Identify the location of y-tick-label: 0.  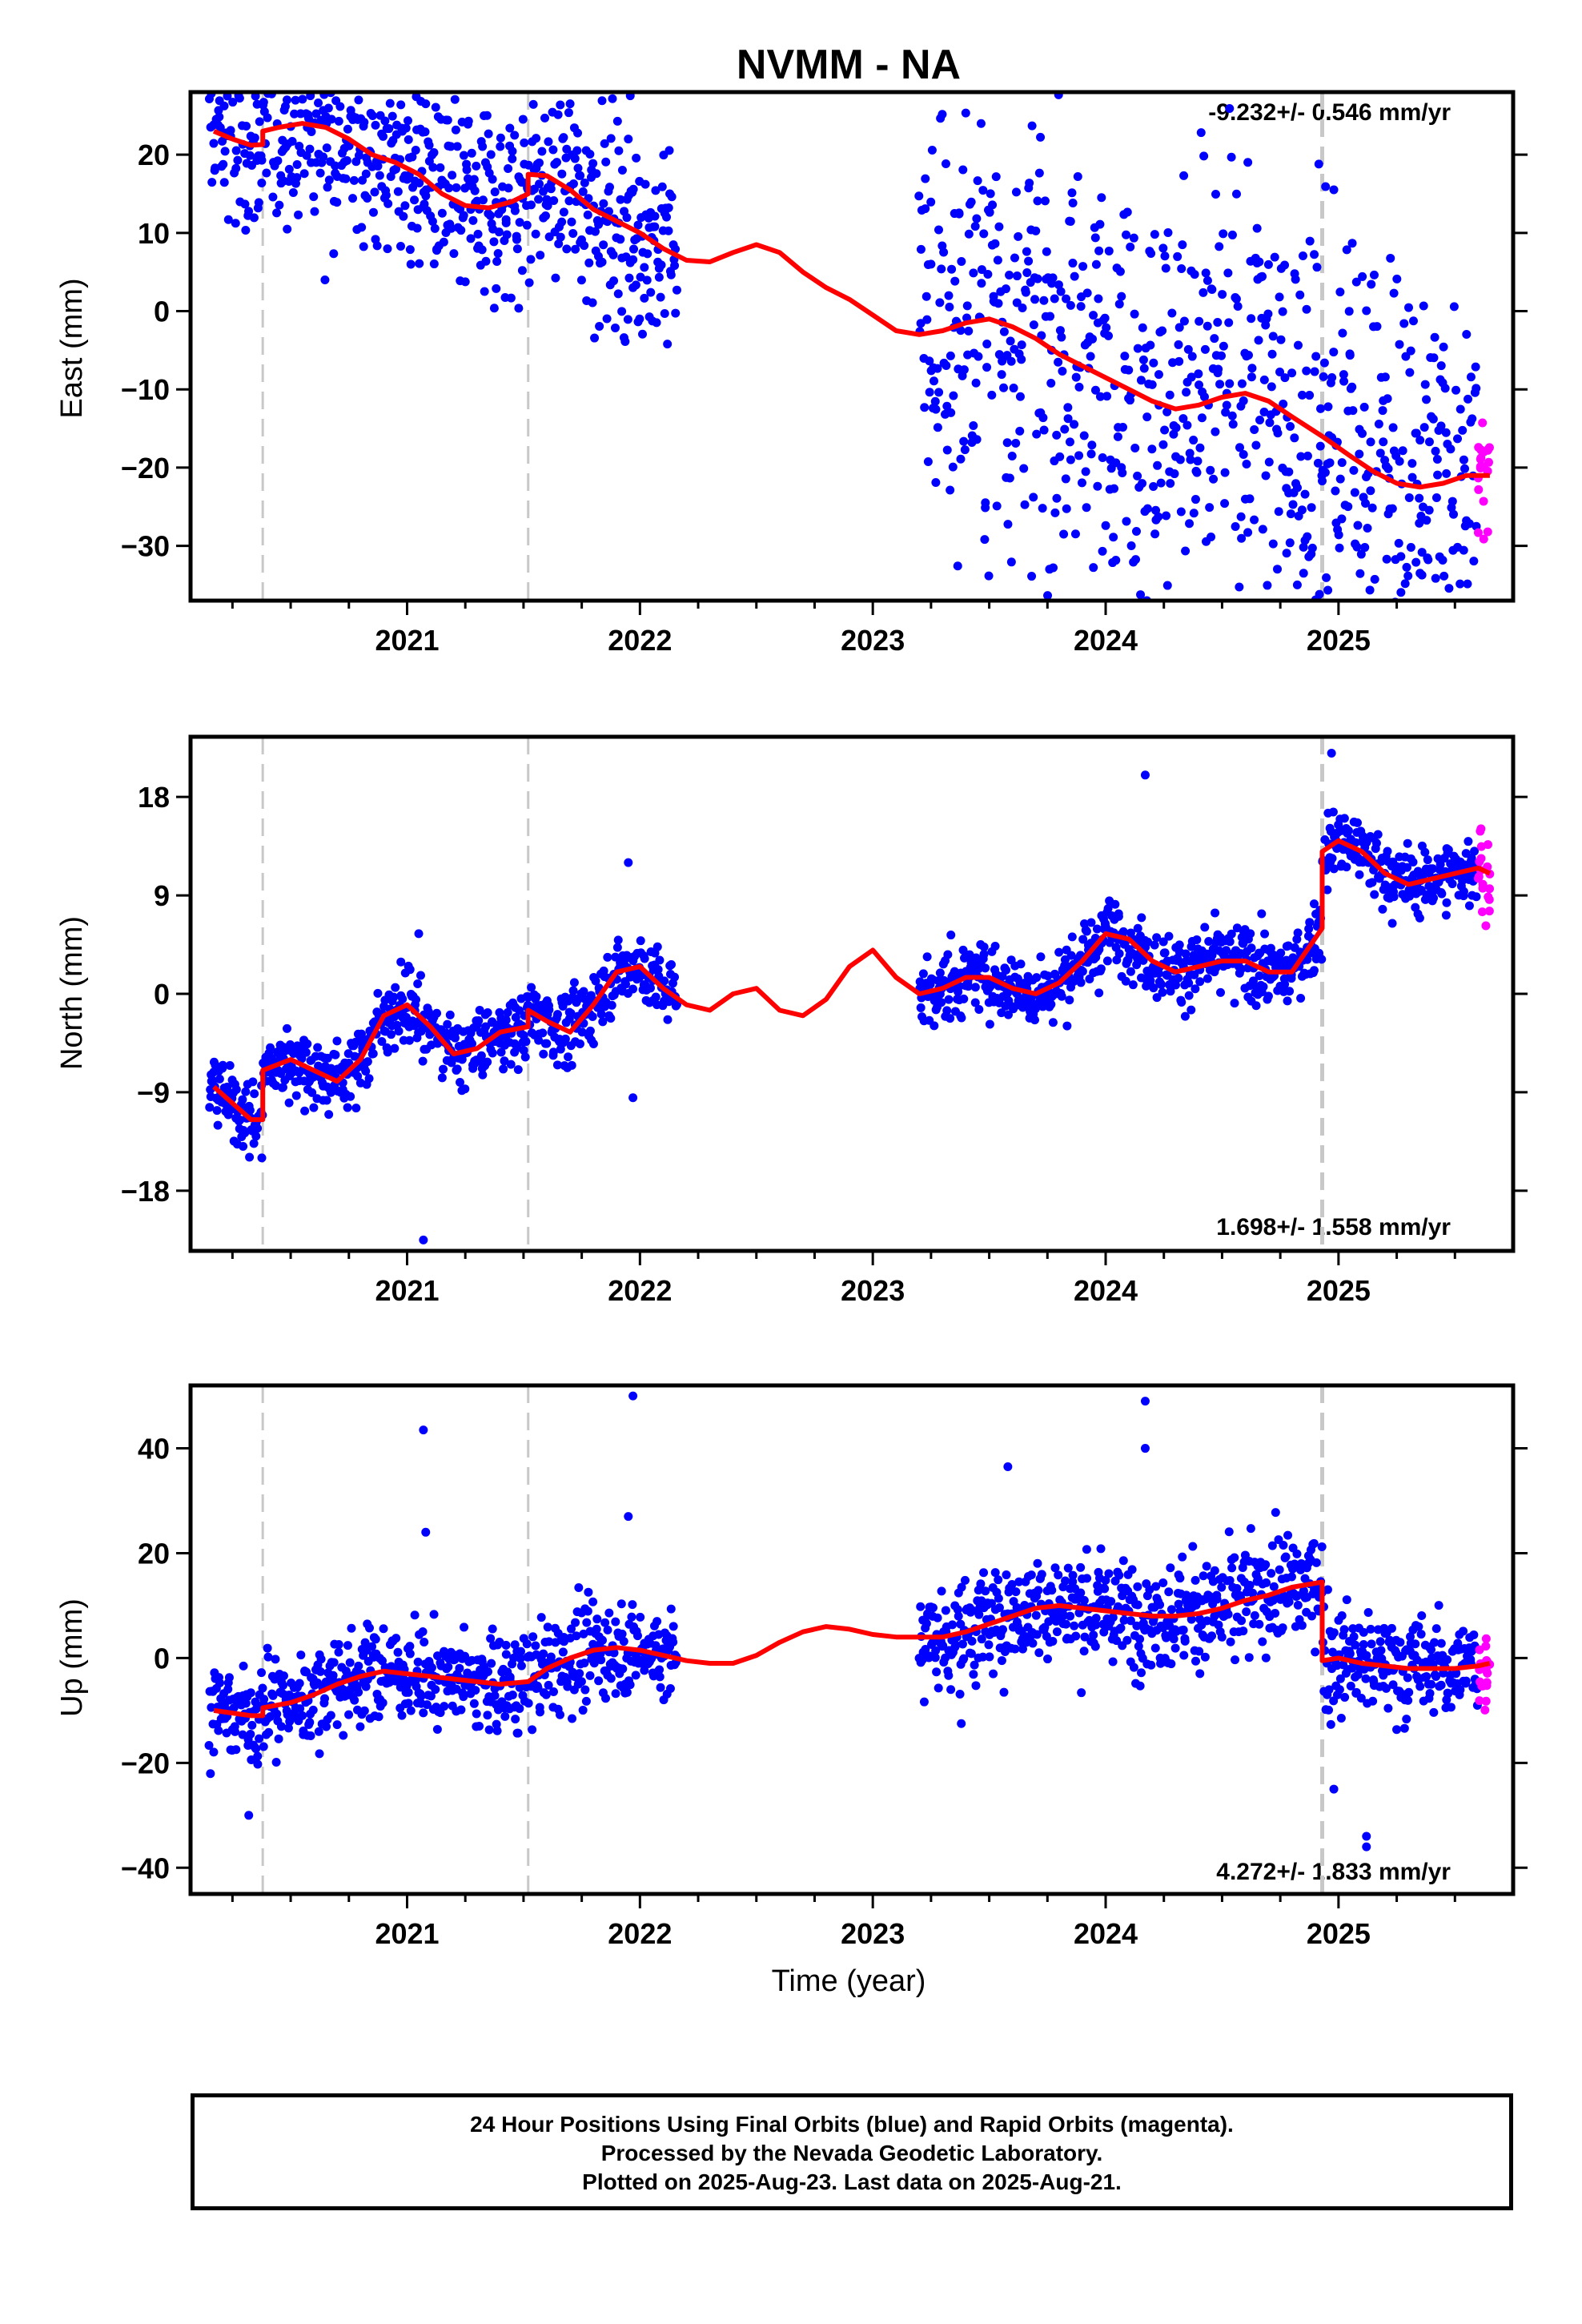
(162, 312).